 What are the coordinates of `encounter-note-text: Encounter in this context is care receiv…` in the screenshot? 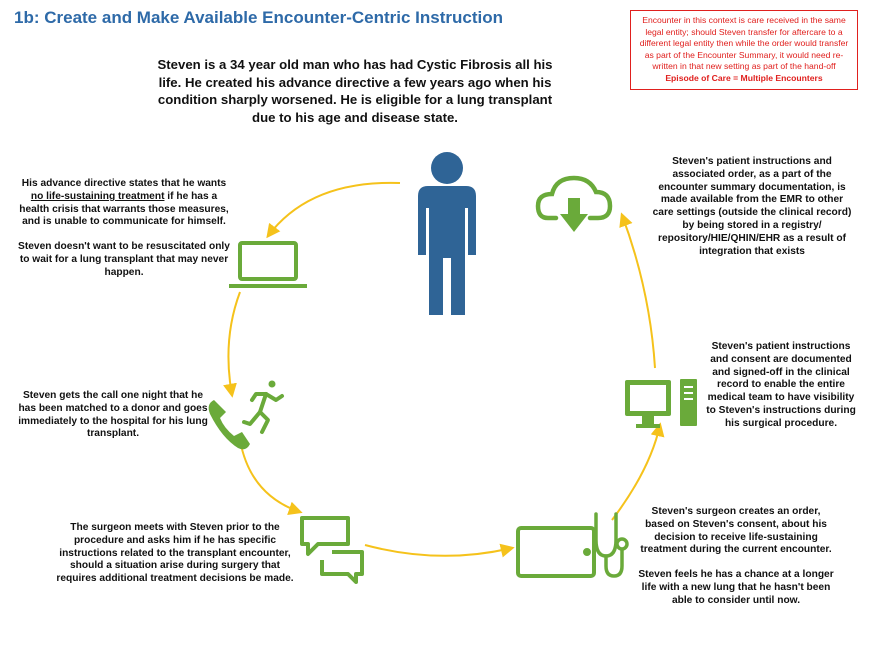 It's located at (744, 43).